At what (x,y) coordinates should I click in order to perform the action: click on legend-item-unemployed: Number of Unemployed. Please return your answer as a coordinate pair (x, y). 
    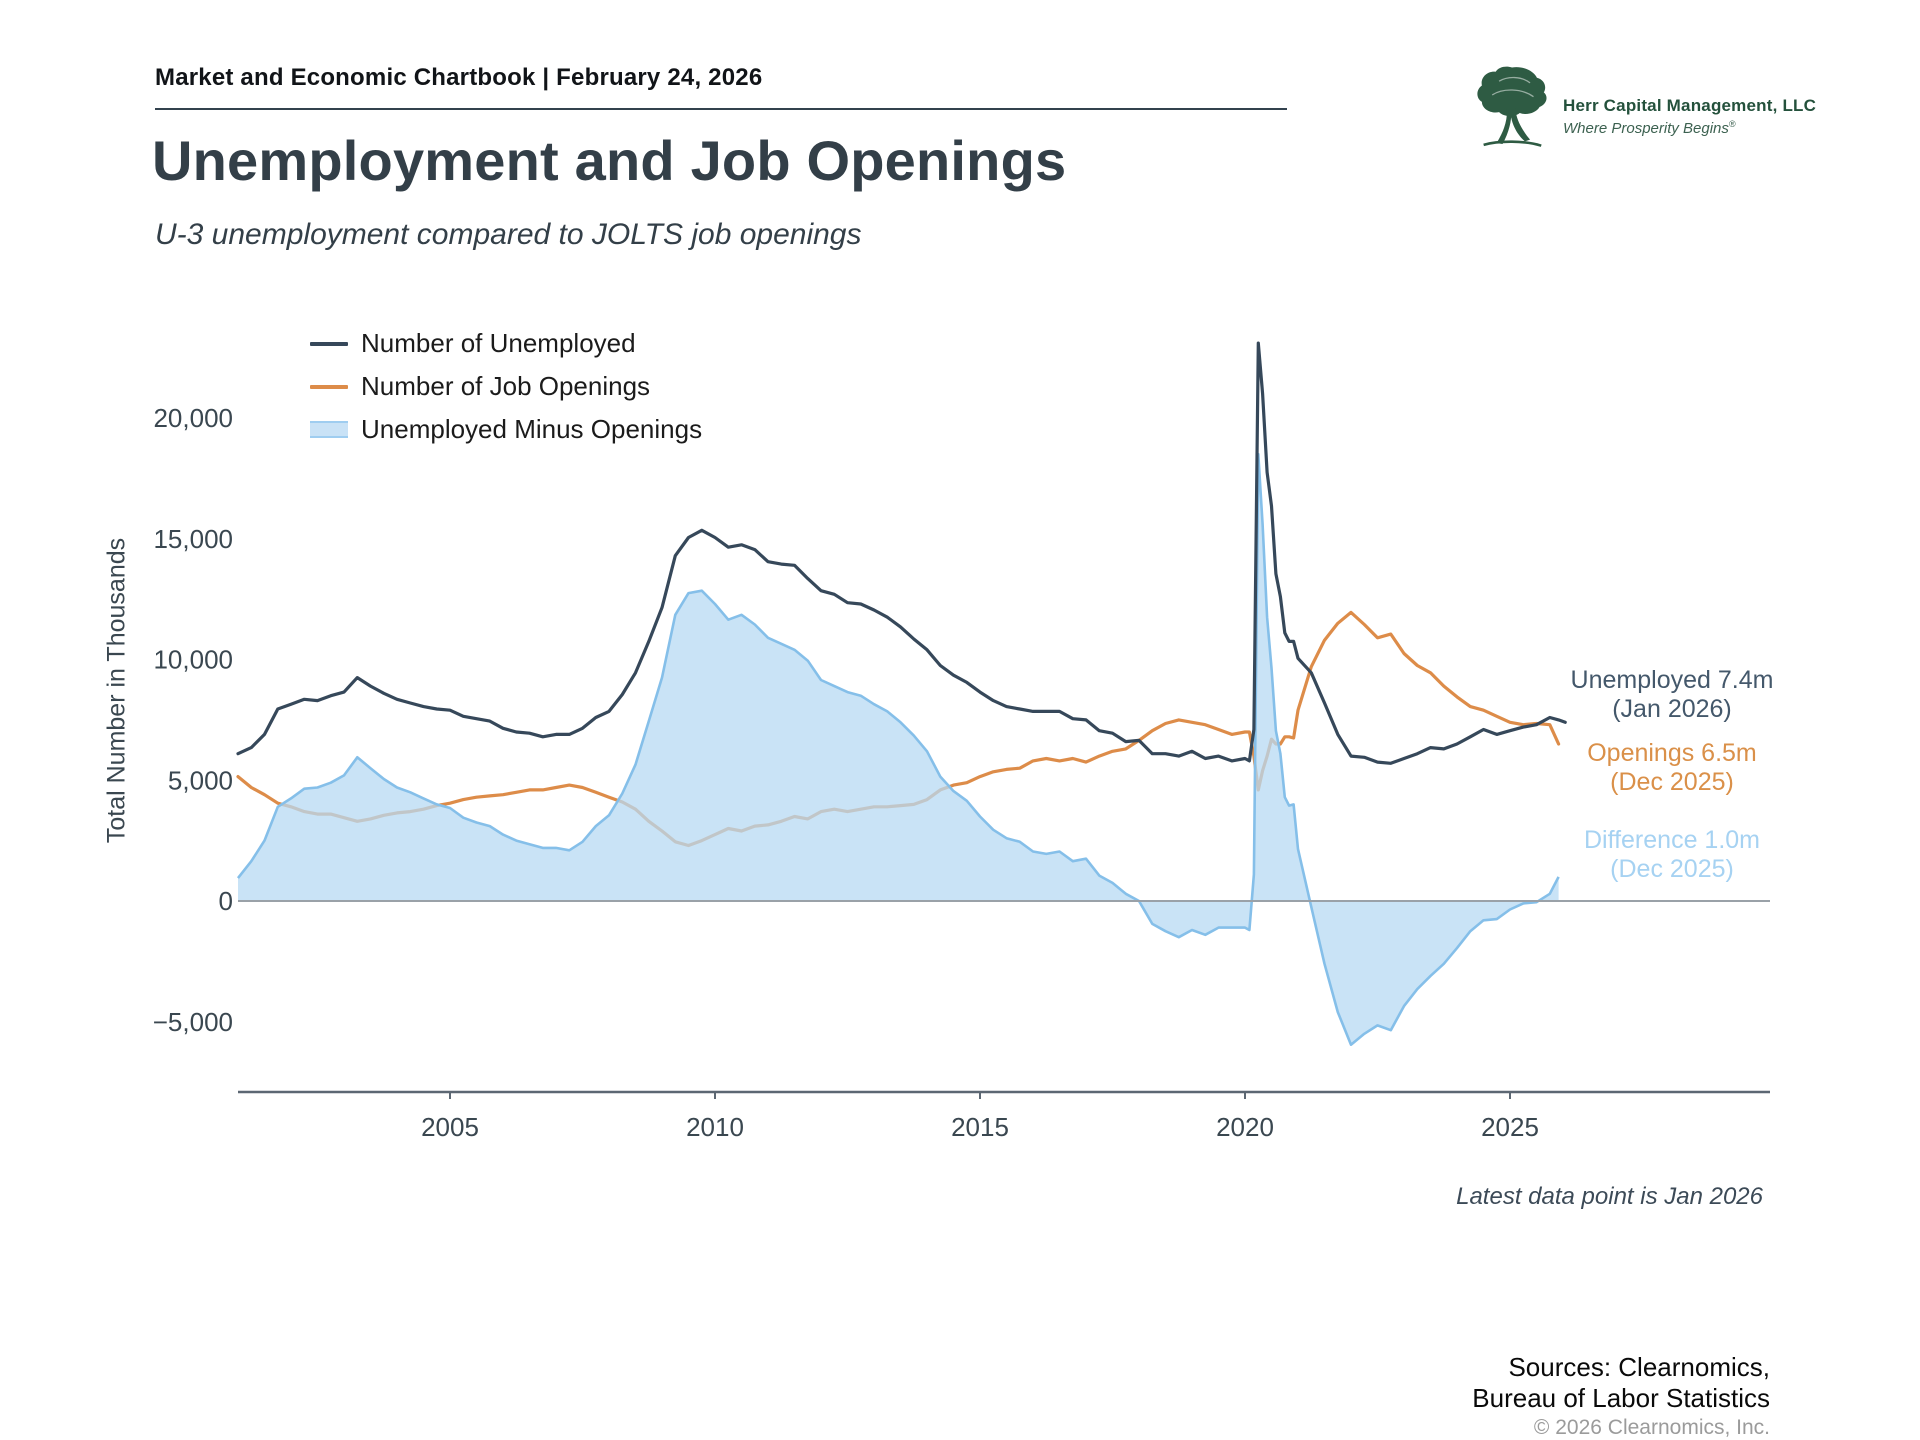
    Looking at the image, I should click on (506, 343).